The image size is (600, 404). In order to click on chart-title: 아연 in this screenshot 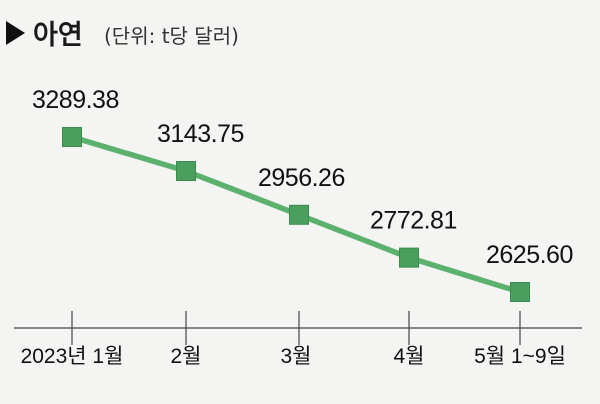, I will do `click(58, 35)`.